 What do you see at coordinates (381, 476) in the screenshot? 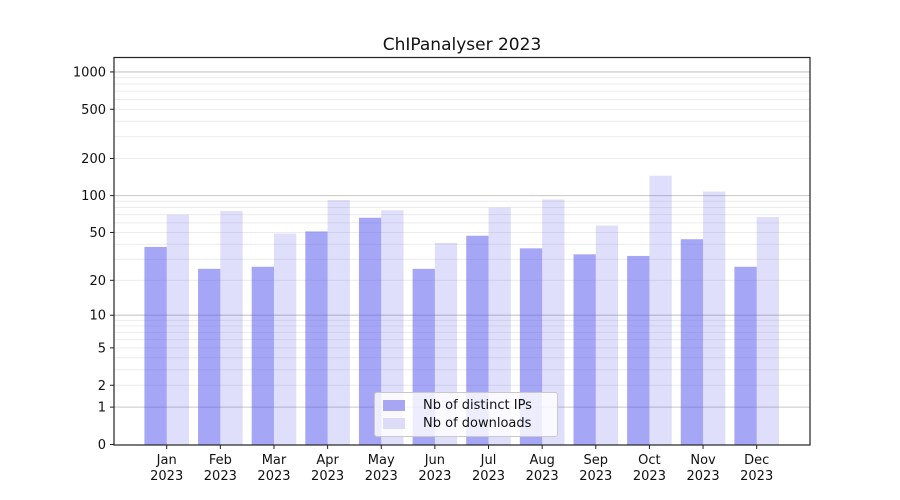
I see `x-tick-label-year-may: 2023` at bounding box center [381, 476].